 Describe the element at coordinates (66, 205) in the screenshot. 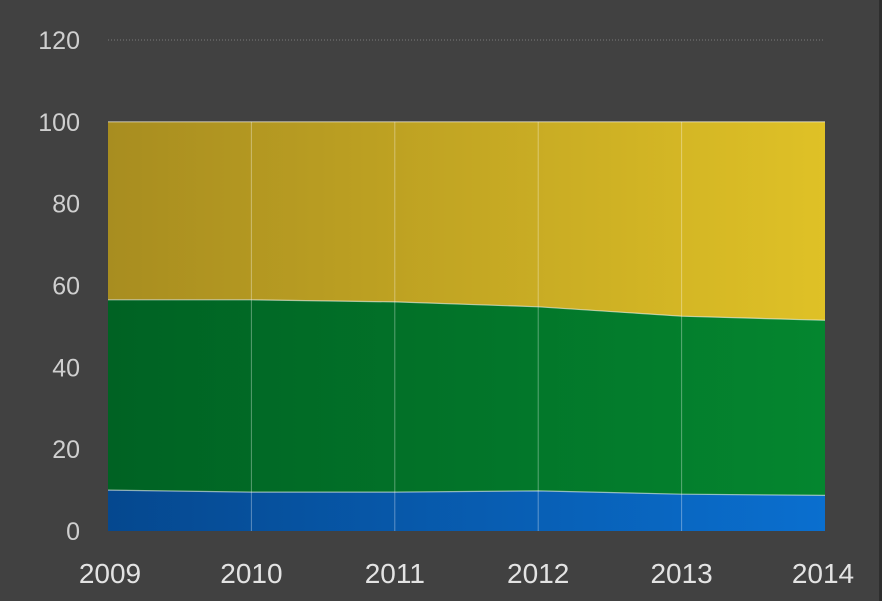

I see `y-tick-label: 80` at that location.